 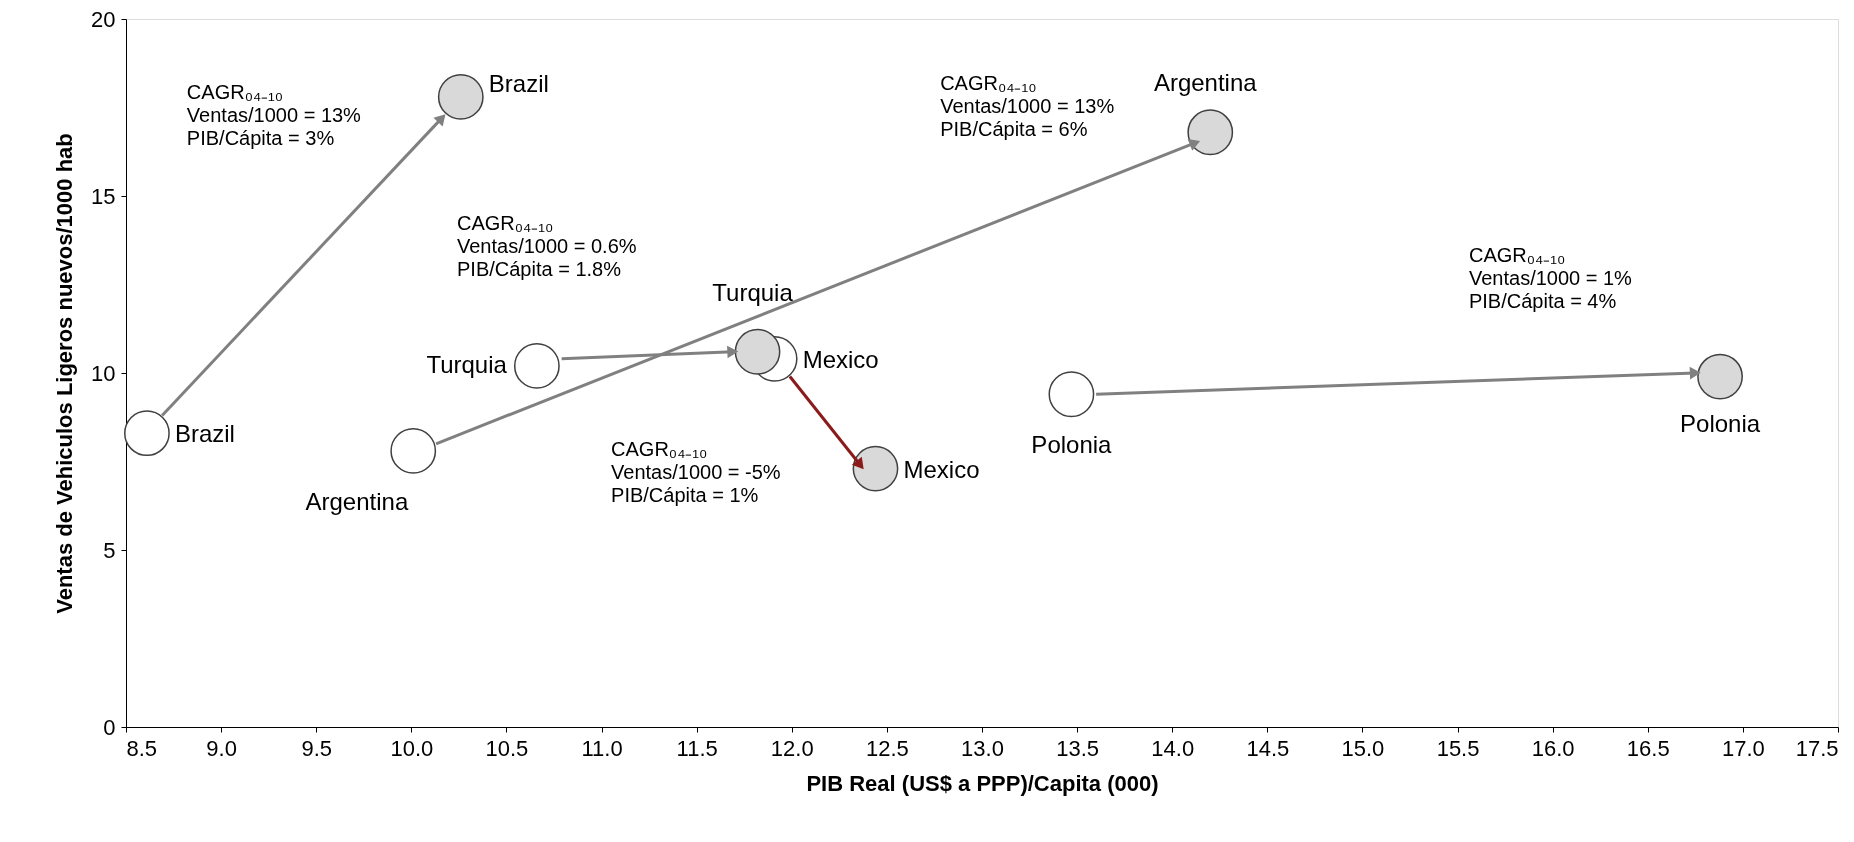 What do you see at coordinates (65, 373) in the screenshot?
I see `y-axis-title: Ventas de Vehiculos Ligeros nuevos/1000 hab` at bounding box center [65, 373].